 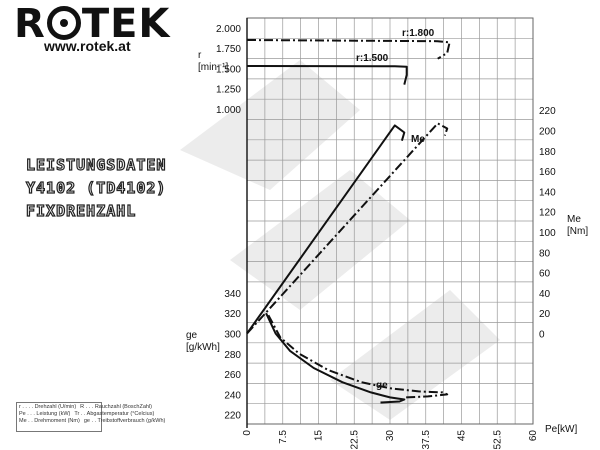 What do you see at coordinates (547, 192) in the screenshot?
I see `me-tick-label: 140` at bounding box center [547, 192].